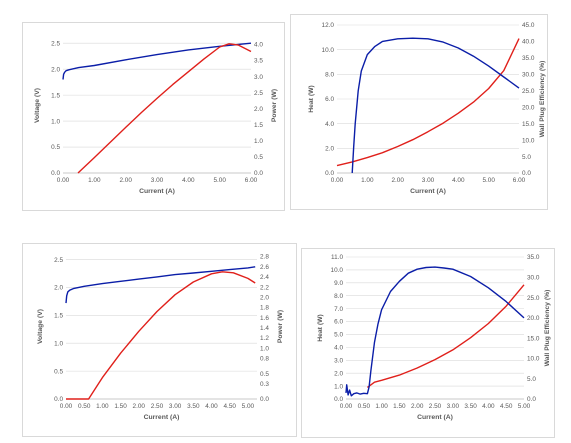 This screenshot has width=571, height=443. Describe the element at coordinates (364, 406) in the screenshot. I see `x-tick-label: 0.50` at that location.